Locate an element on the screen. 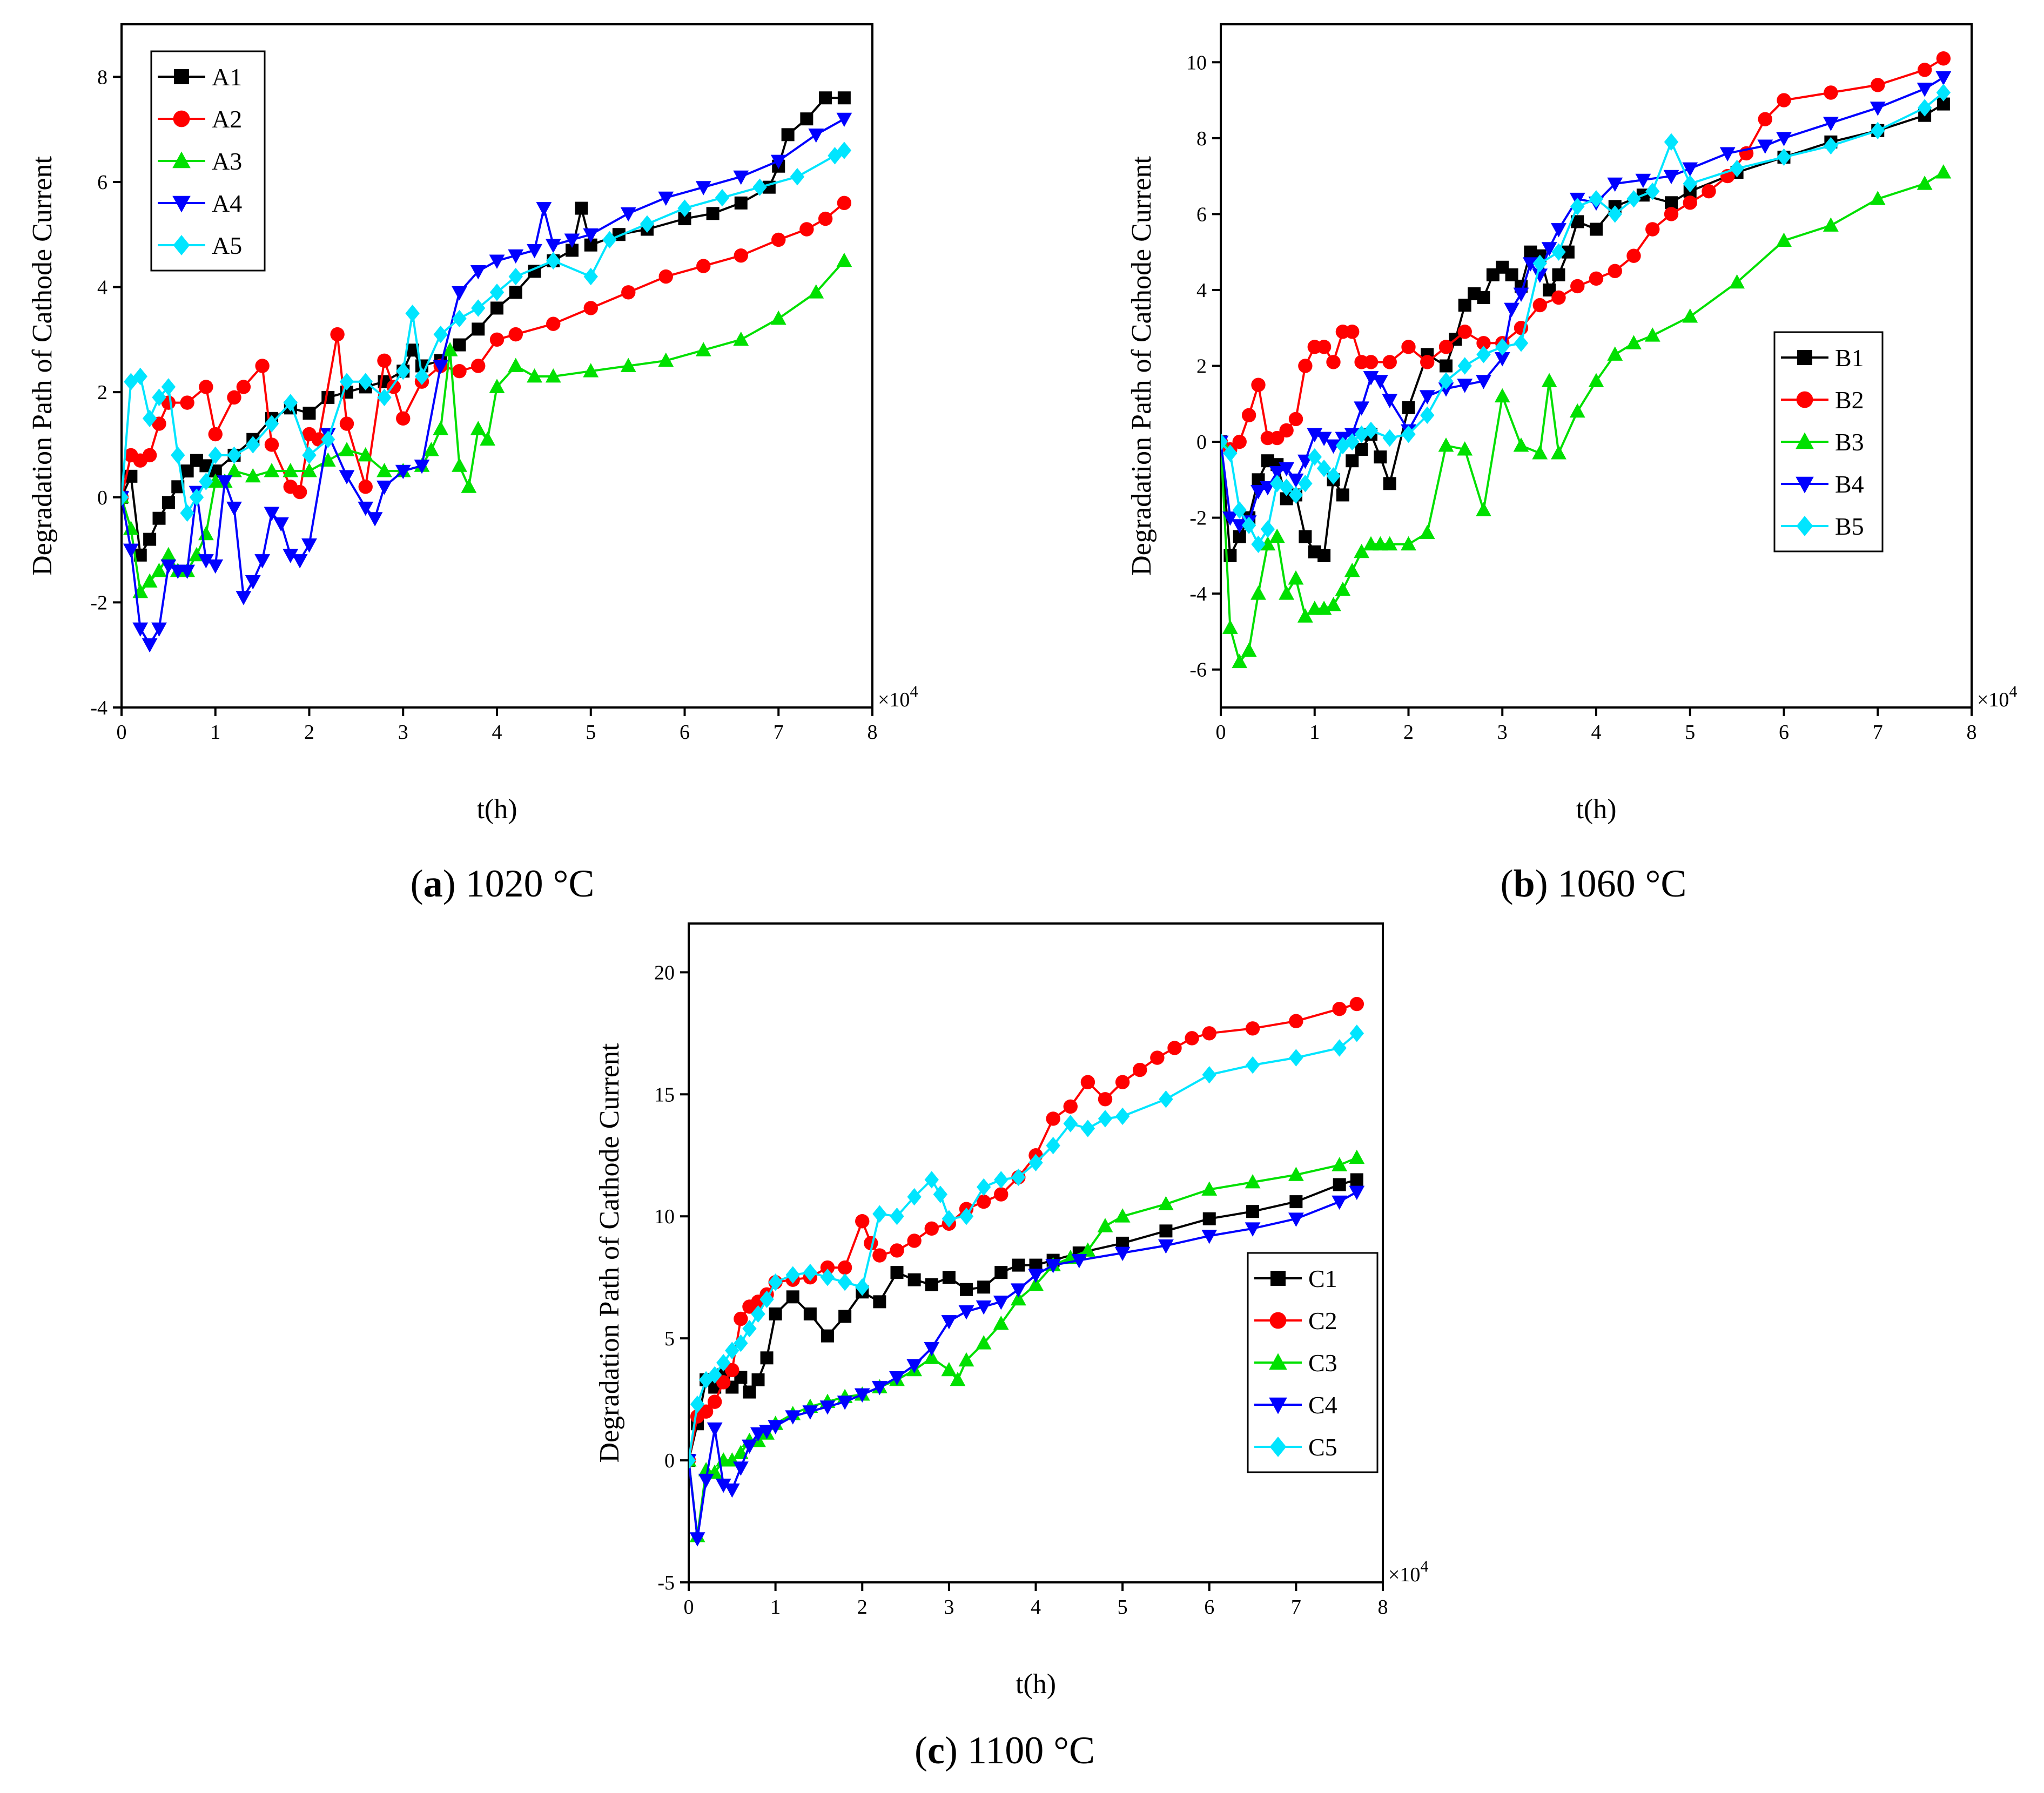  y-axis-label: Degradation Path of Cathode Current is located at coordinates (1141, 365).